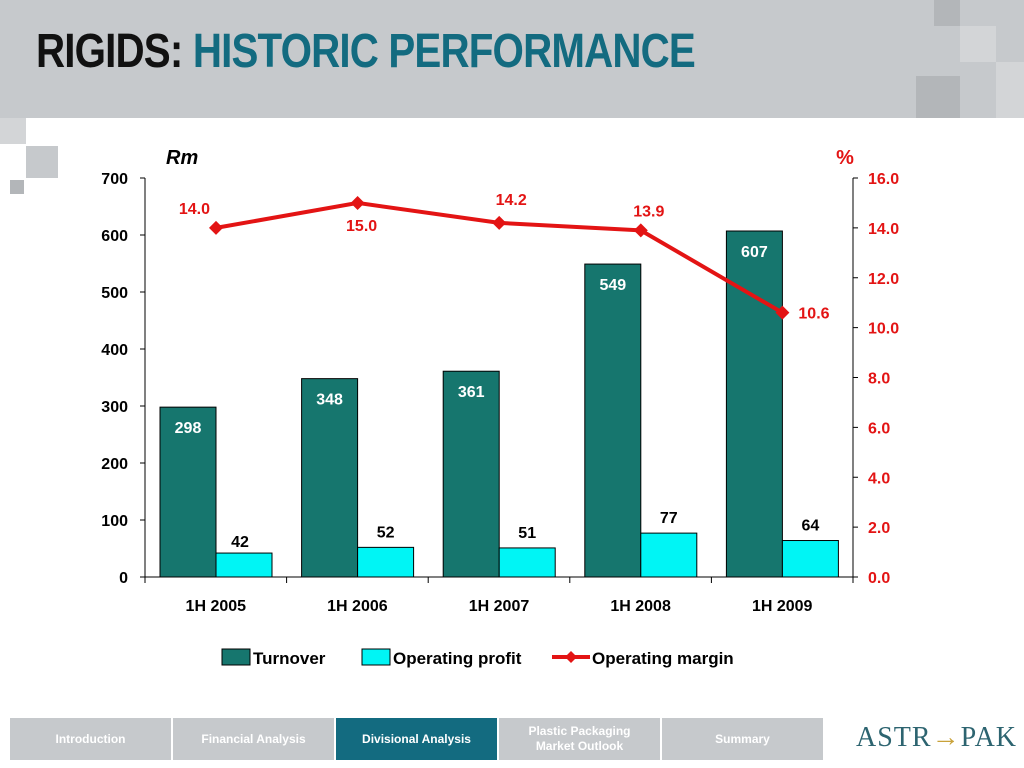 The width and height of the screenshot is (1024, 768). I want to click on title-part-1: RIGIDS:, so click(109, 51).